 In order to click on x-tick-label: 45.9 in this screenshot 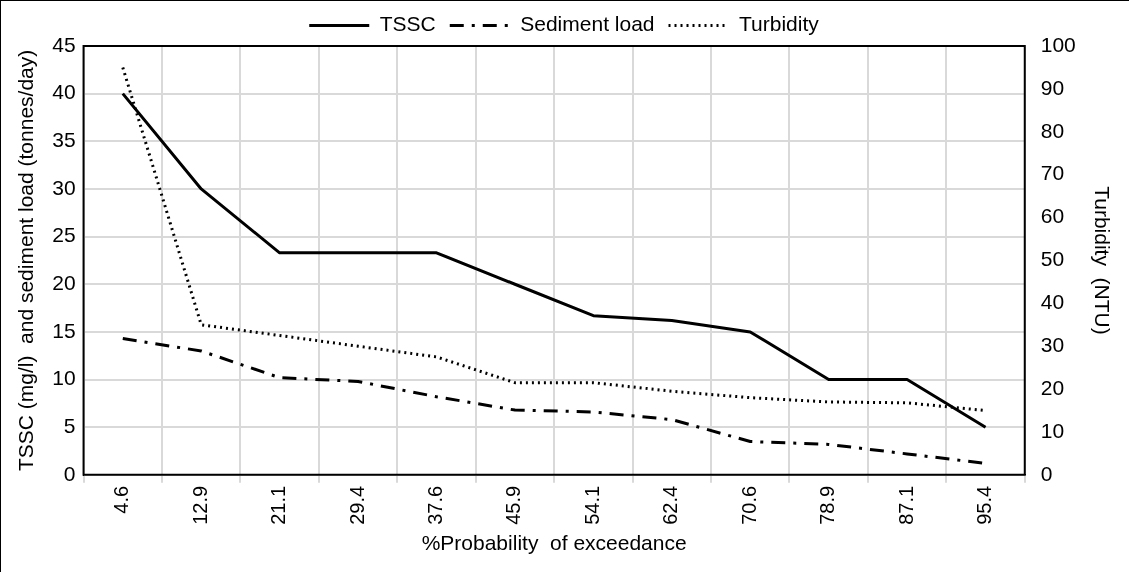, I will do `click(513, 505)`.